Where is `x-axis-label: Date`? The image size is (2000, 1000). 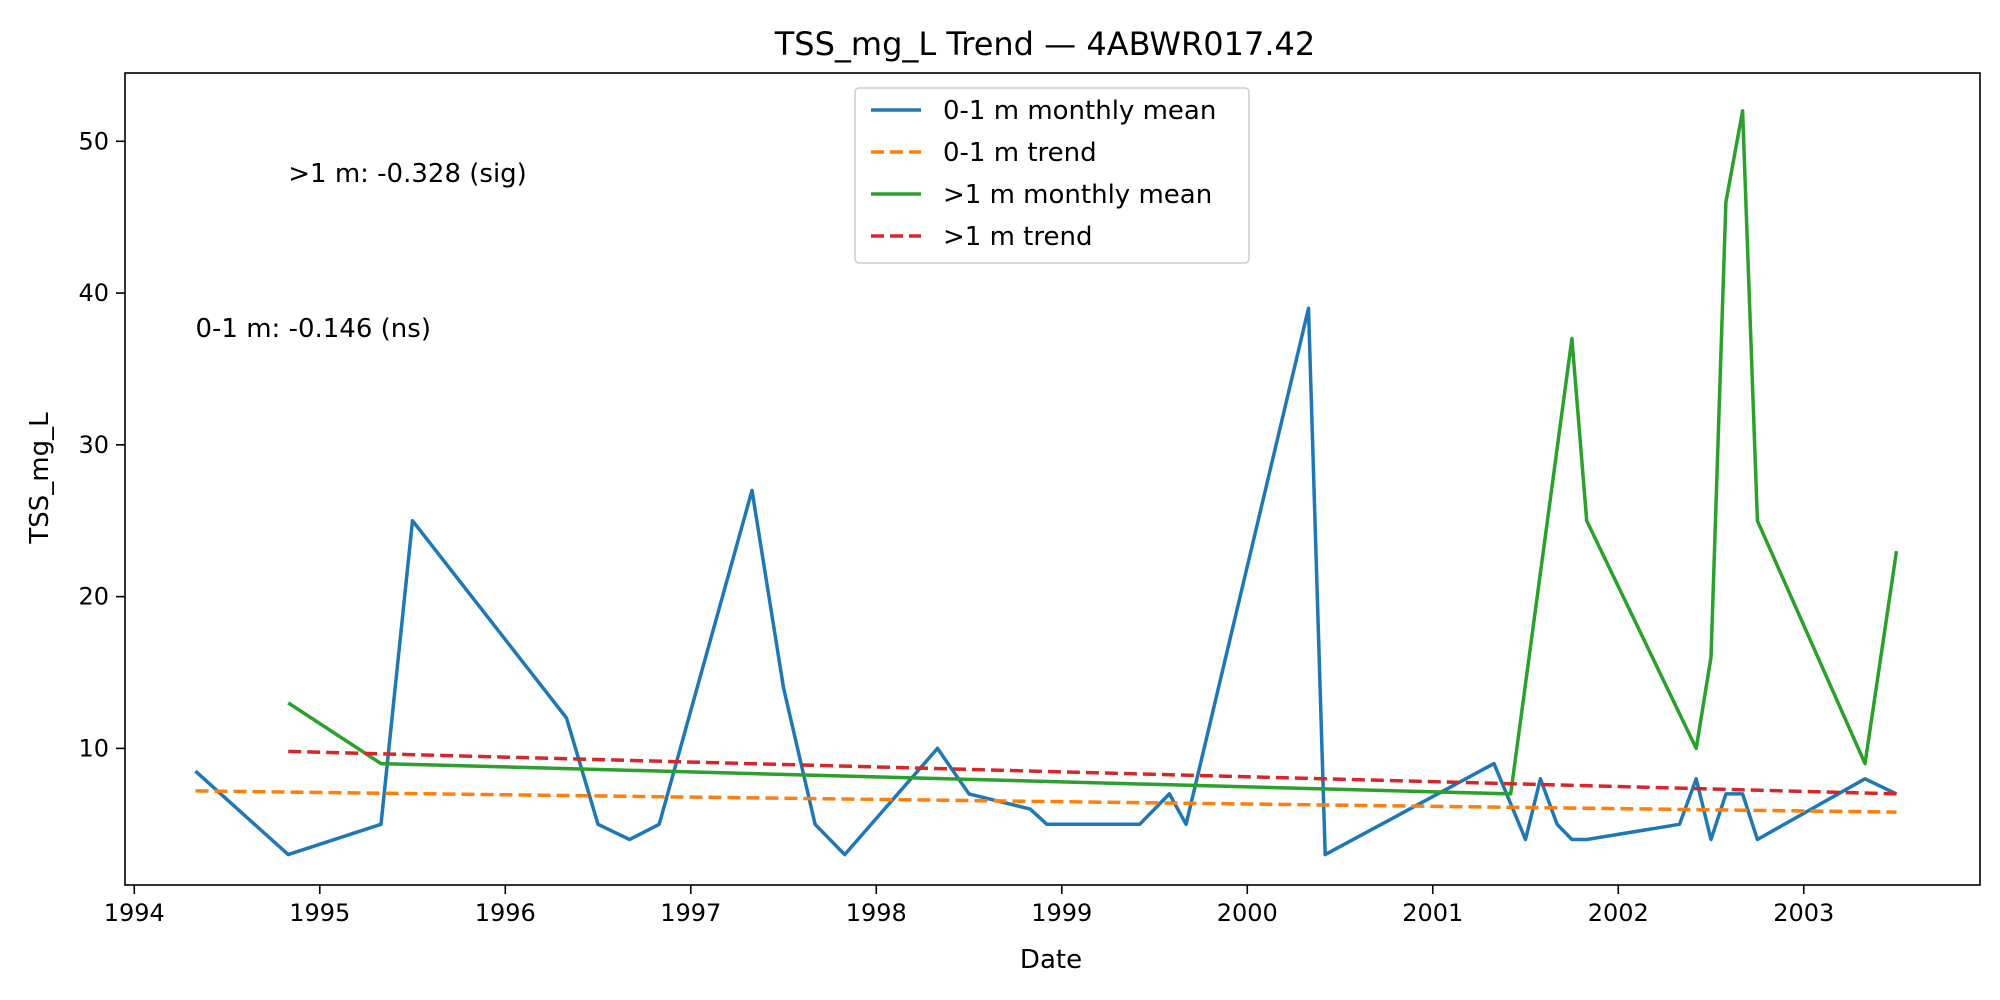
x-axis-label: Date is located at coordinates (1051, 960).